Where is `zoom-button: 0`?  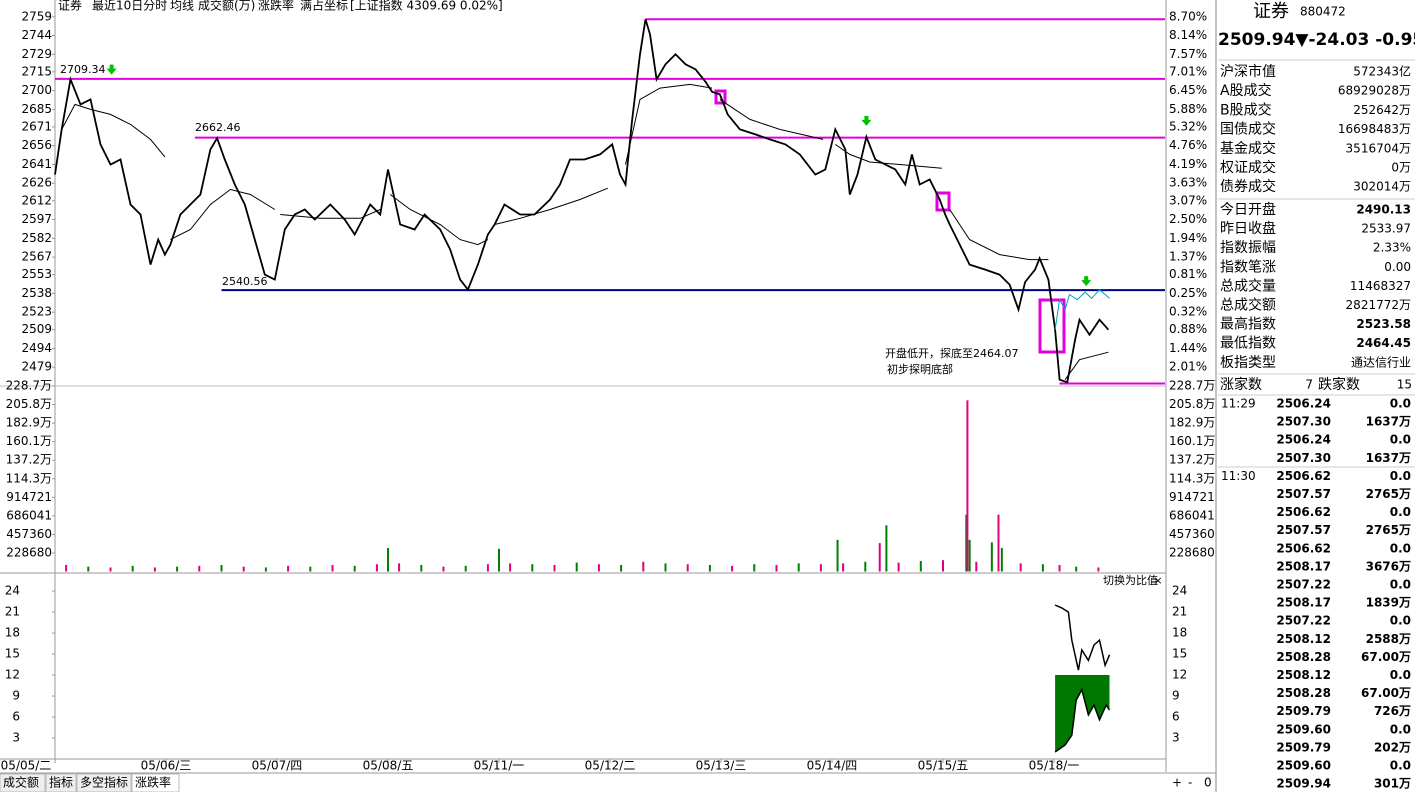
zoom-button: 0 is located at coordinates (1208, 783).